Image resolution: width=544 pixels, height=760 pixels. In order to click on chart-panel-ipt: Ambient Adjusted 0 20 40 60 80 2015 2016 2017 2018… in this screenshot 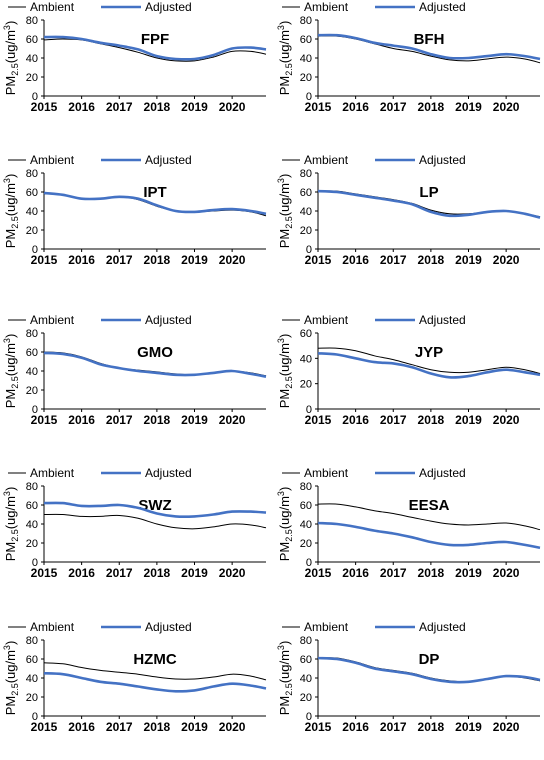, I will do `click(134, 210)`.